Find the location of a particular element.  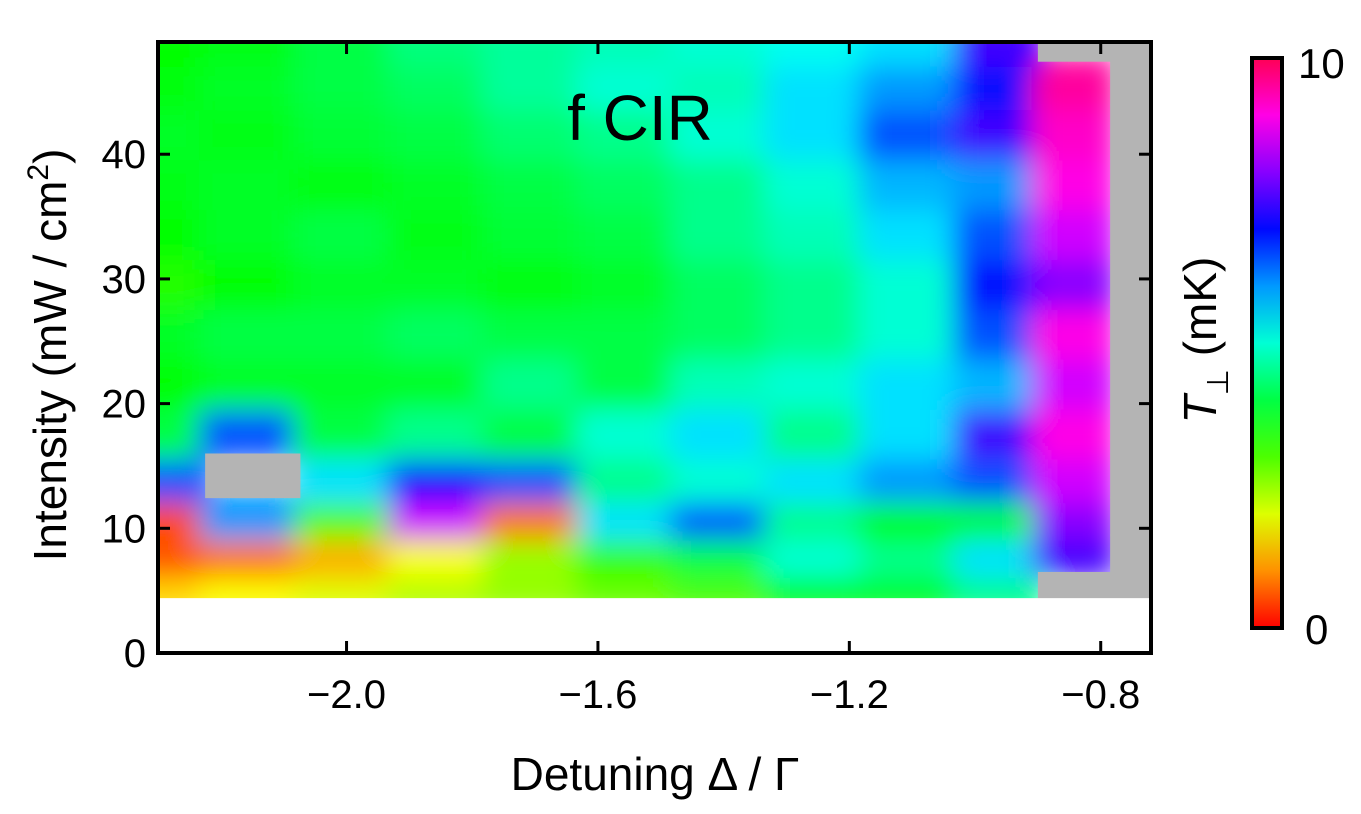

colorbar-min-label: 0 is located at coordinates (1316, 629).